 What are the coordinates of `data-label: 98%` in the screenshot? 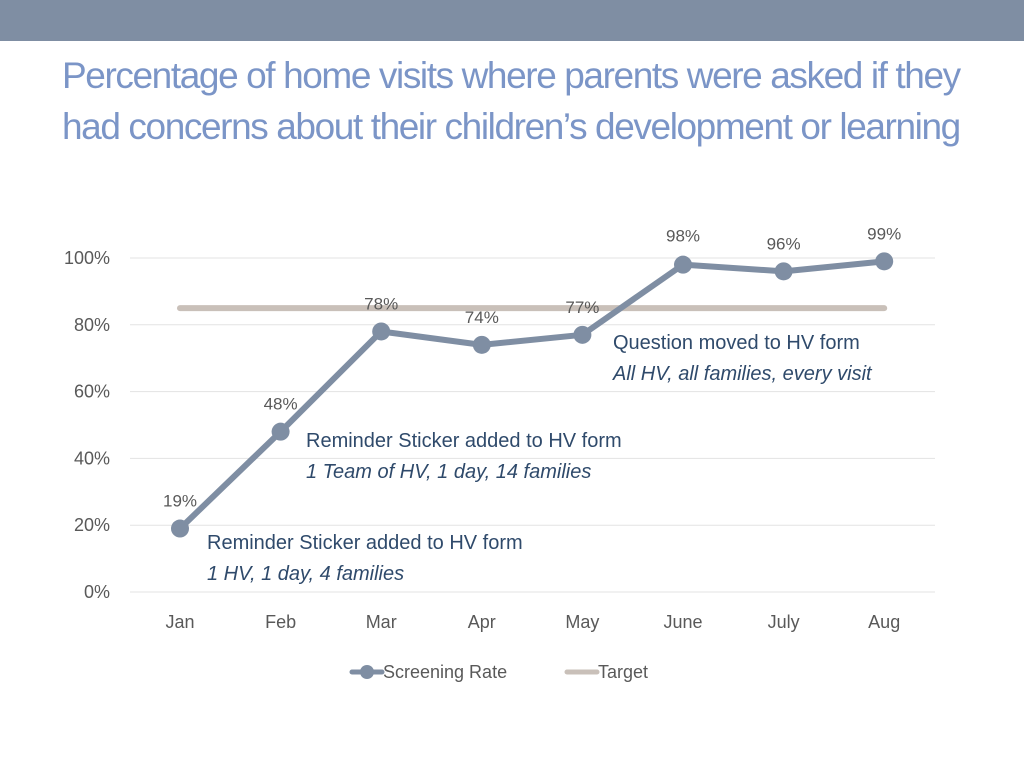 It's located at (683, 236).